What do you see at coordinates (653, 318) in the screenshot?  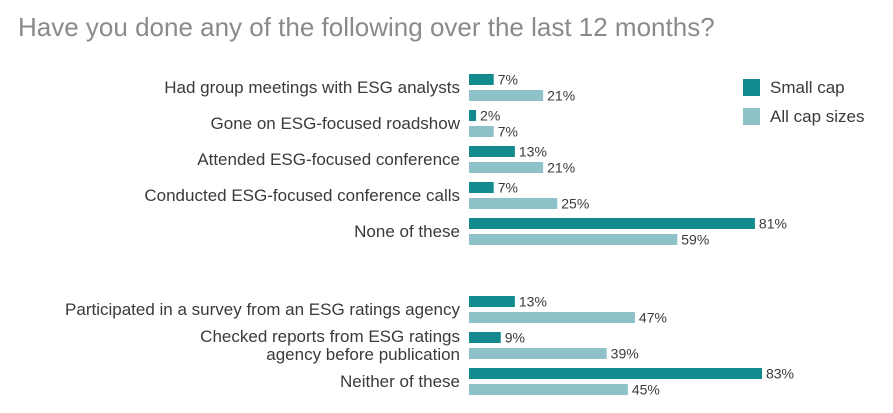 I see `data-label: 47%` at bounding box center [653, 318].